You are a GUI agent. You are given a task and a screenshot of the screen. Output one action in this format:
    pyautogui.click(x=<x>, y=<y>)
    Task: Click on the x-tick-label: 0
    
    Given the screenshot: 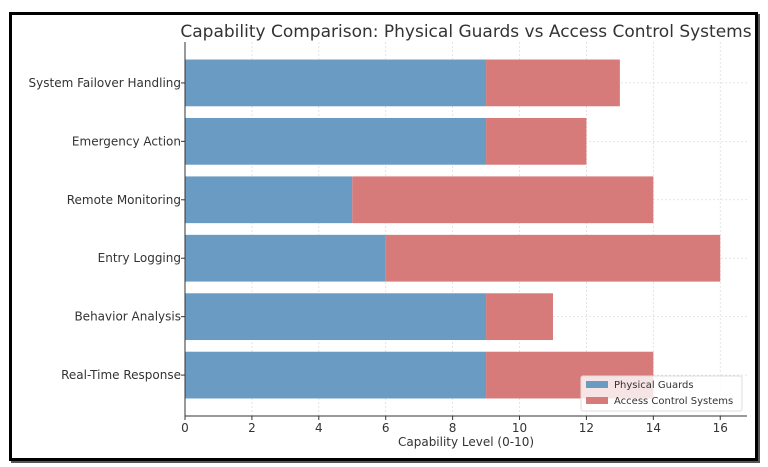 What is the action you would take?
    pyautogui.click(x=185, y=428)
    